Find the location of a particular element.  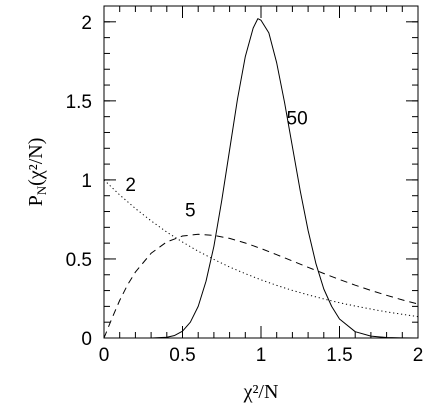

x-tick-label: 1 is located at coordinates (261, 355).